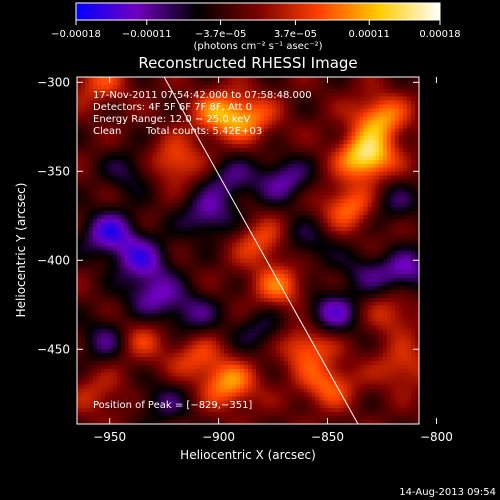  I want to click on annotation-peak-position: Position of Peak = [−829,−351], so click(172, 405).